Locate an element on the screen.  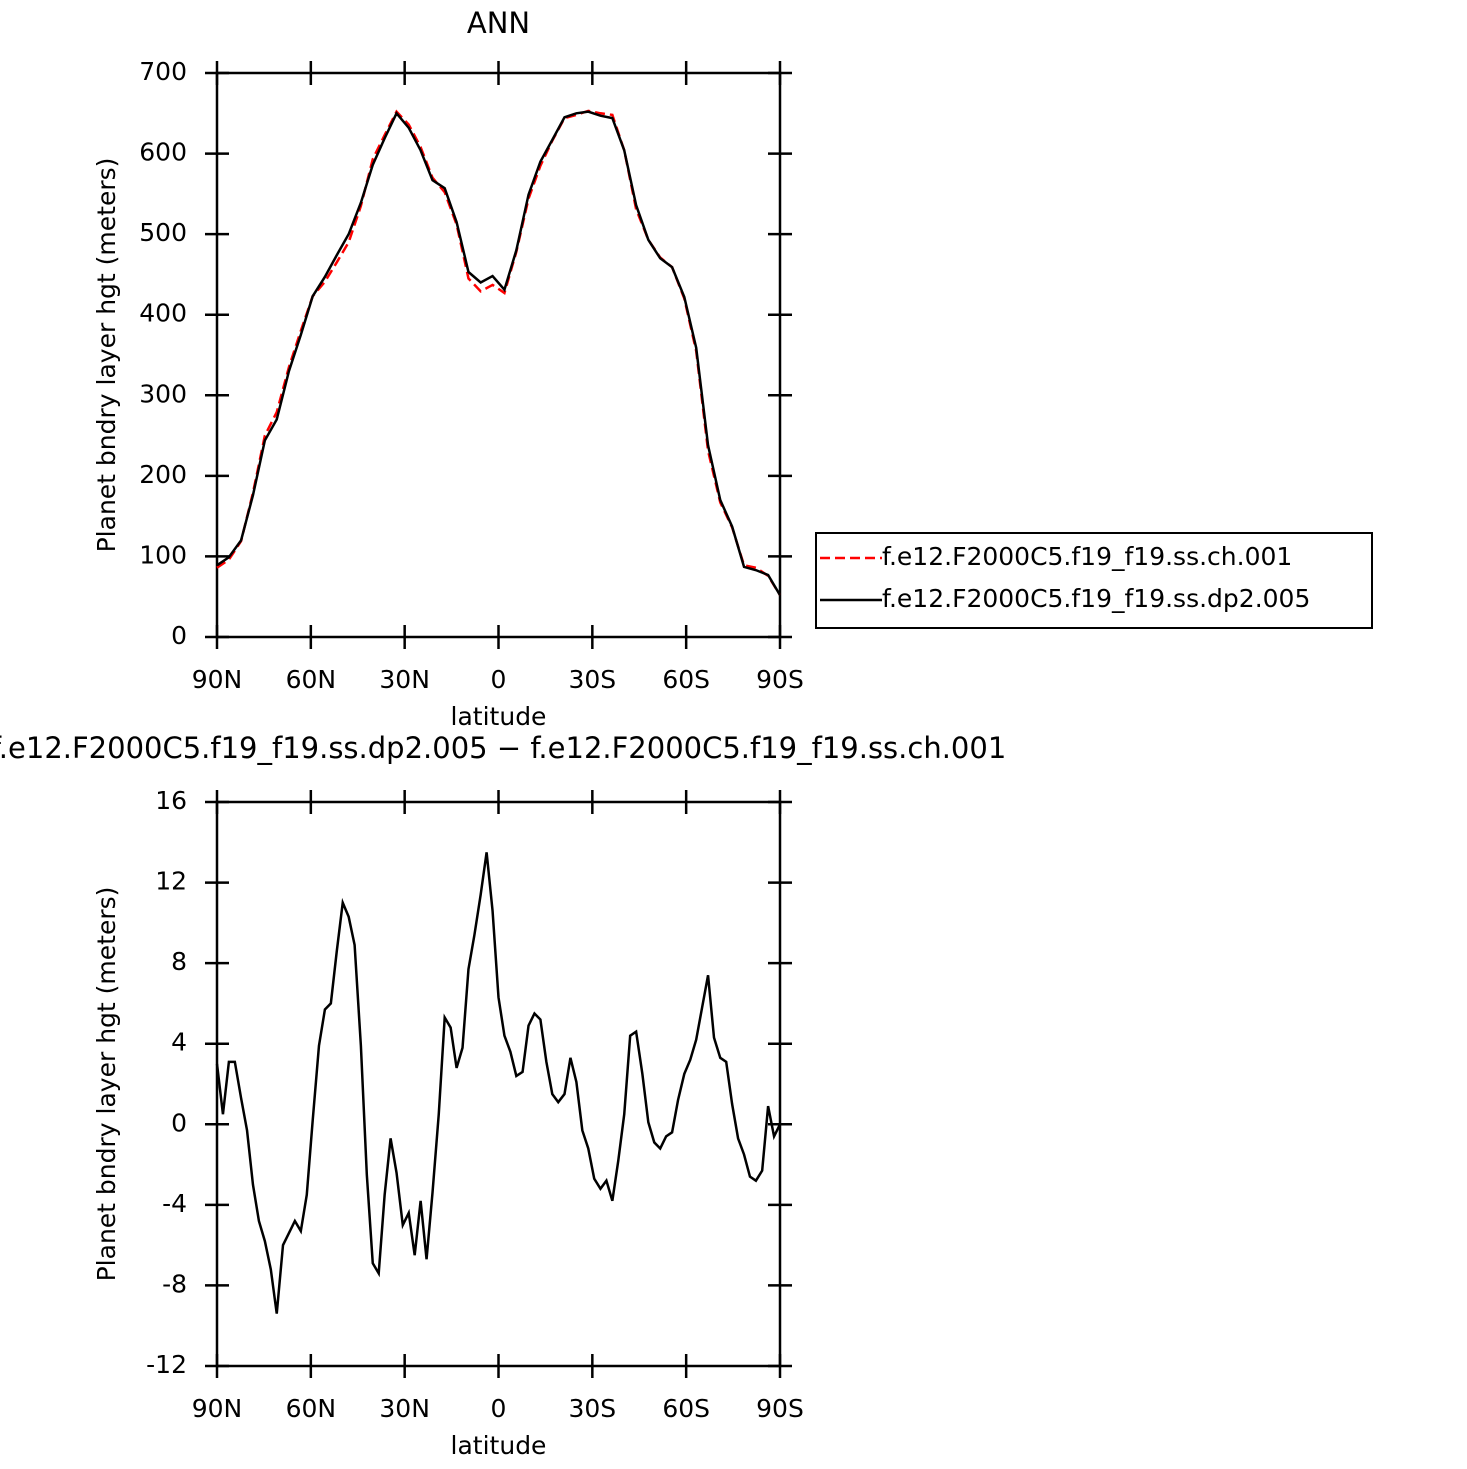
y-tick-label: 300 is located at coordinates (163, 393).